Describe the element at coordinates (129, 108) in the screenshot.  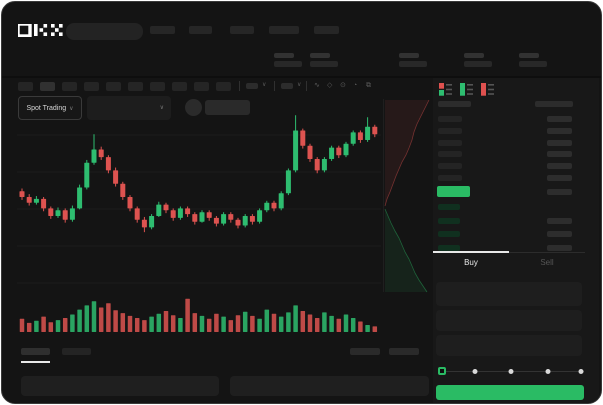
I see `pair-dropdown: ∨` at that location.